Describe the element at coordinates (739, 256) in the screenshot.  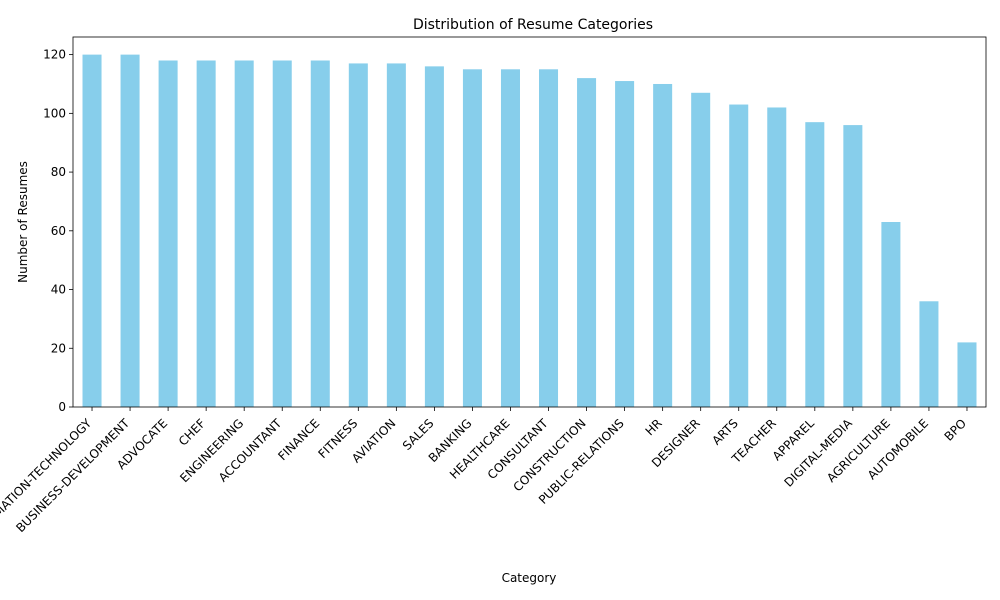
I see `bar-arts` at that location.